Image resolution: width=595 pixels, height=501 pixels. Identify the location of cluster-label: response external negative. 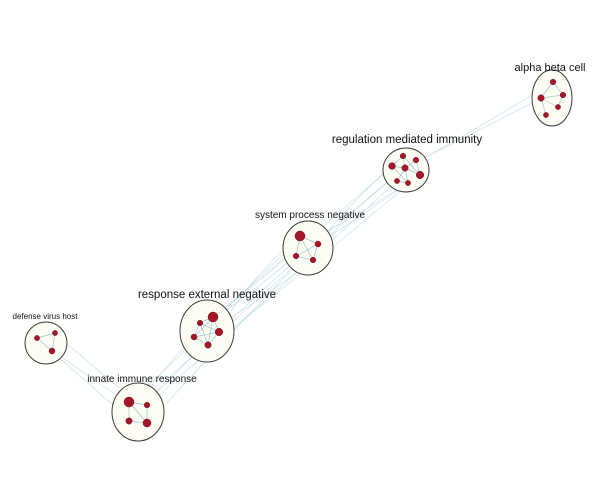
(207, 295).